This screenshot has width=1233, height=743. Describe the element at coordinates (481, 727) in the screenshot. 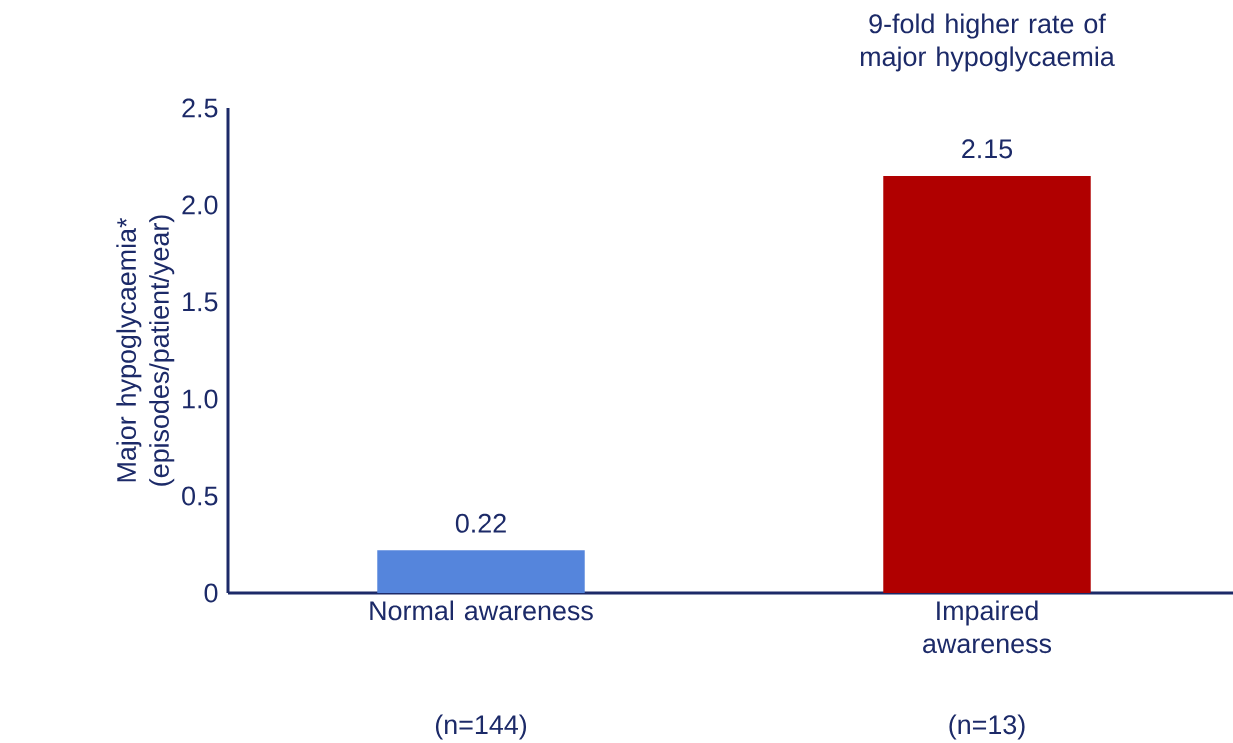

I see `text: (n=144)` at that location.